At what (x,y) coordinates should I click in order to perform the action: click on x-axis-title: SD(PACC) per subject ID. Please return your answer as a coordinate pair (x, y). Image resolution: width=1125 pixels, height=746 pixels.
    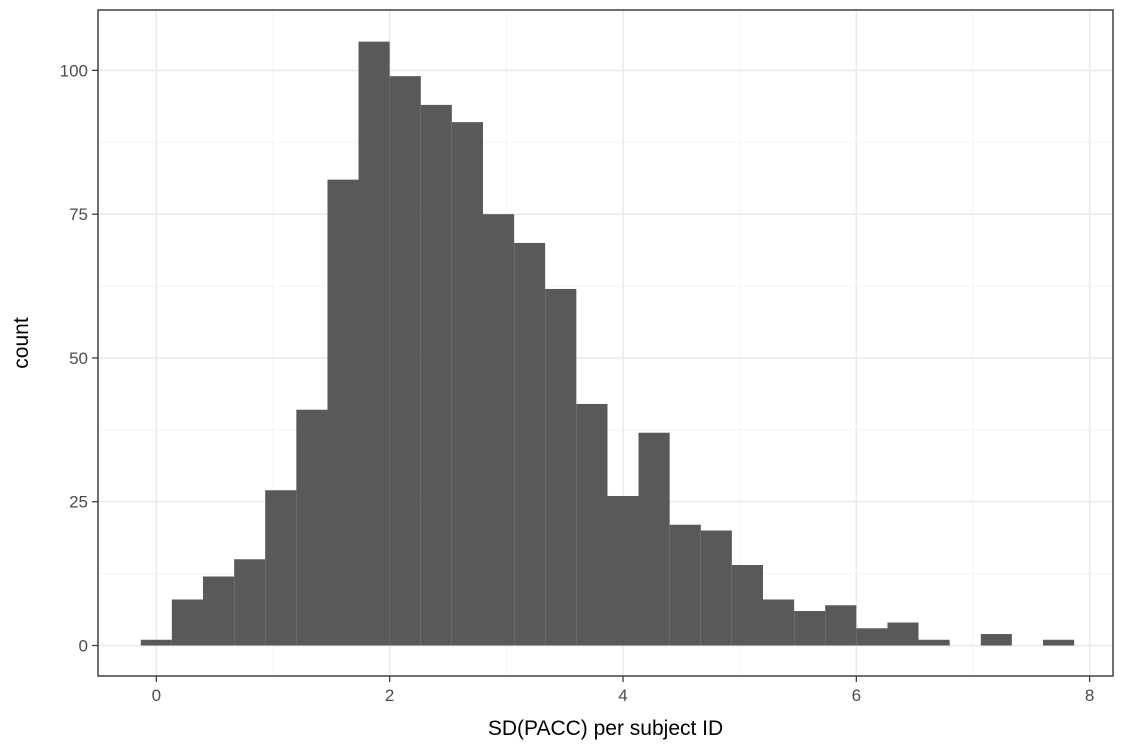
    Looking at the image, I should click on (605, 728).